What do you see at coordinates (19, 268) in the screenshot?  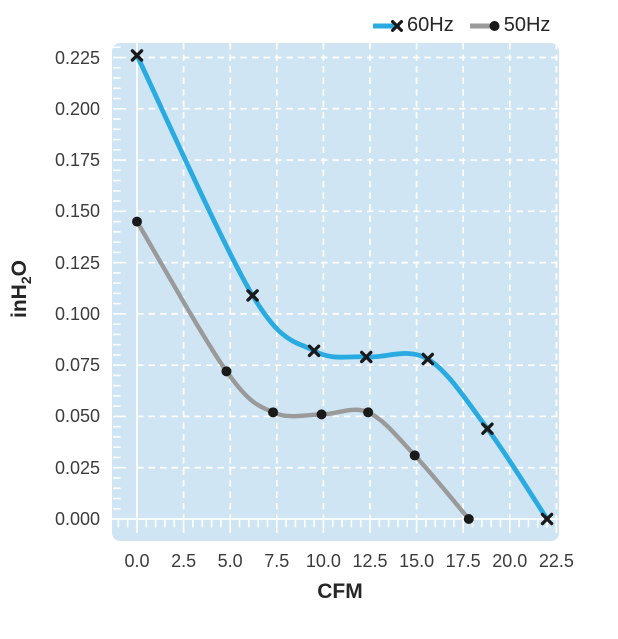 I see `y-axis-title-text2: O` at bounding box center [19, 268].